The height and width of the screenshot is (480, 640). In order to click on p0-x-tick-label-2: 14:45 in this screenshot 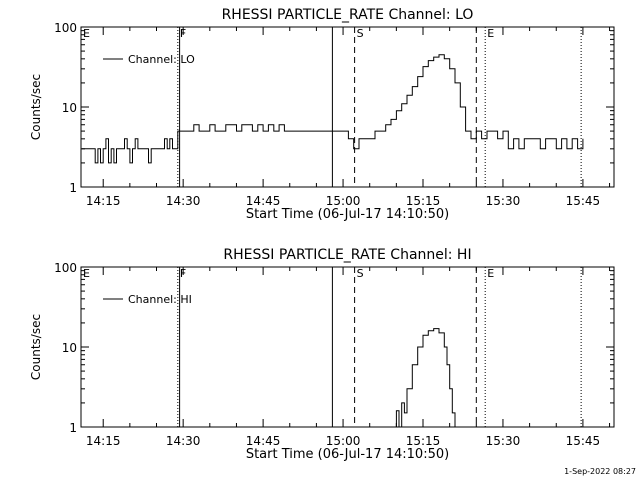, I will do `click(263, 201)`.